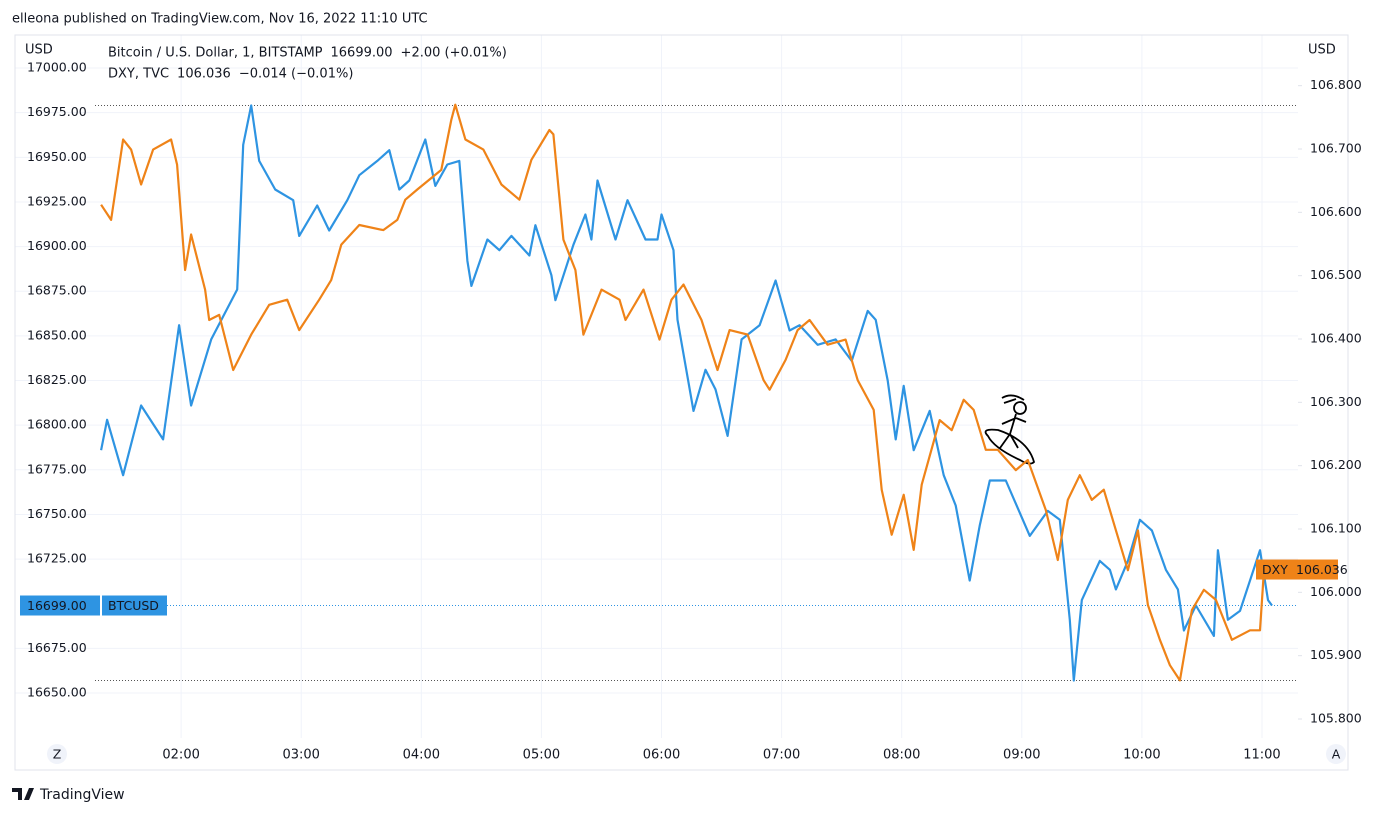 The height and width of the screenshot is (820, 1388). I want to click on y-tick-label: 16950.00, so click(57, 156).